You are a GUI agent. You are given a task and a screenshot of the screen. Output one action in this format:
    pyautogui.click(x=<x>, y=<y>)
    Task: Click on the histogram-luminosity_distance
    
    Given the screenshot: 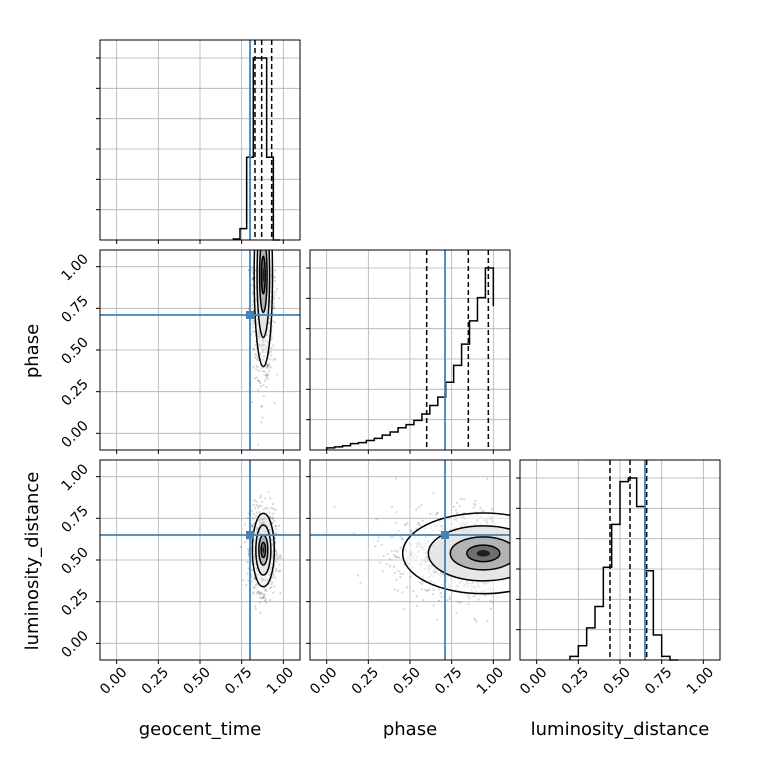 What is the action you would take?
    pyautogui.click(x=624, y=569)
    